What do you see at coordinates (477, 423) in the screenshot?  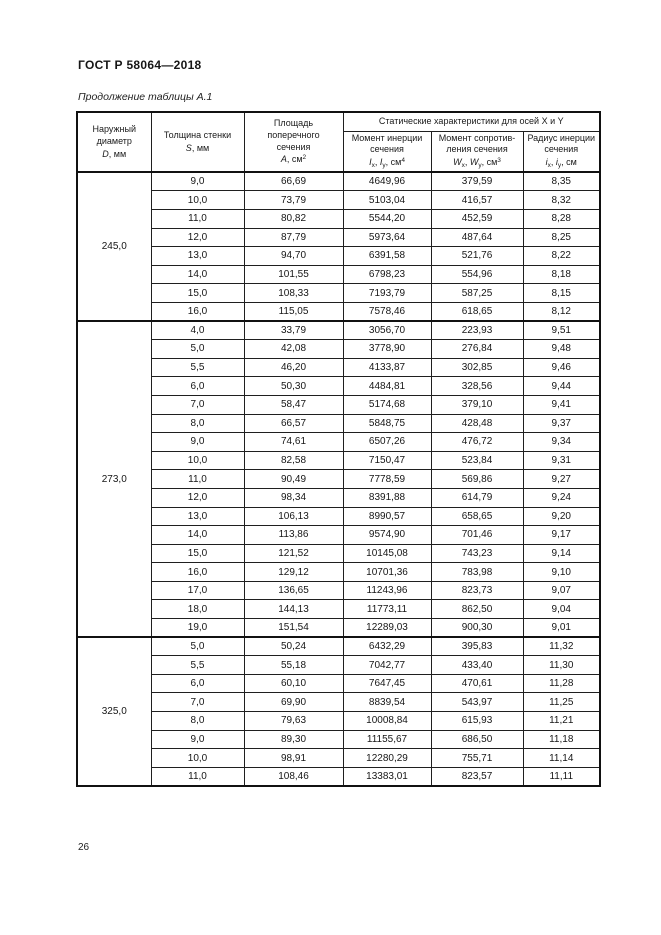 I see `modulus-cell: 428,48` at bounding box center [477, 423].